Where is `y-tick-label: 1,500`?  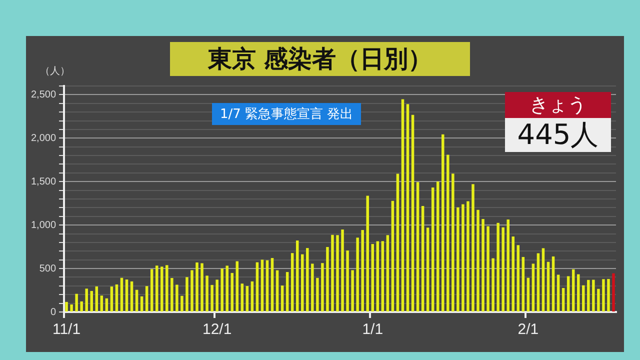 y-tick-label: 1,500 is located at coordinates (43, 182).